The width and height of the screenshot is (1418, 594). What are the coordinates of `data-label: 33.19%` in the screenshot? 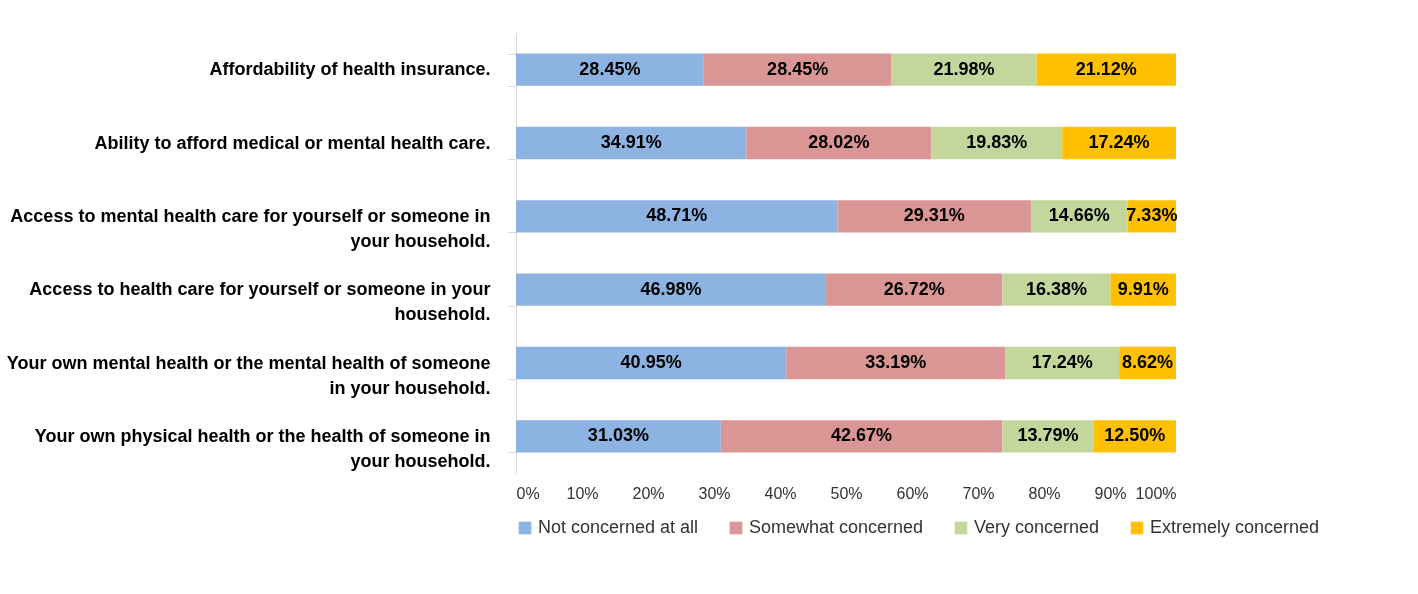 It's located at (896, 362).